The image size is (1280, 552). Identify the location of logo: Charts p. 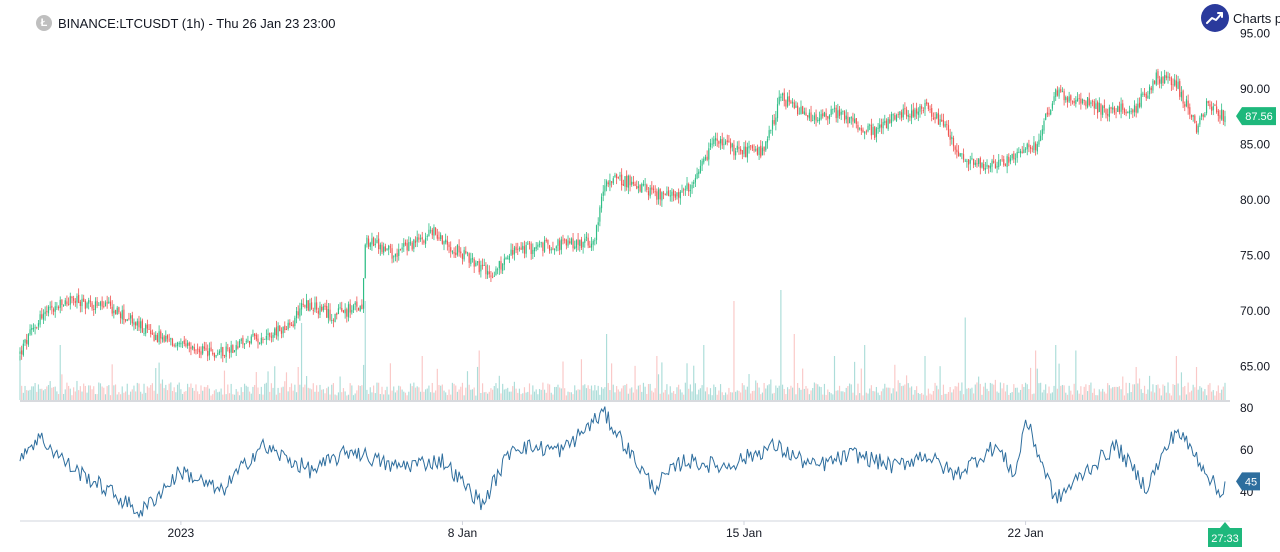
(1240, 18).